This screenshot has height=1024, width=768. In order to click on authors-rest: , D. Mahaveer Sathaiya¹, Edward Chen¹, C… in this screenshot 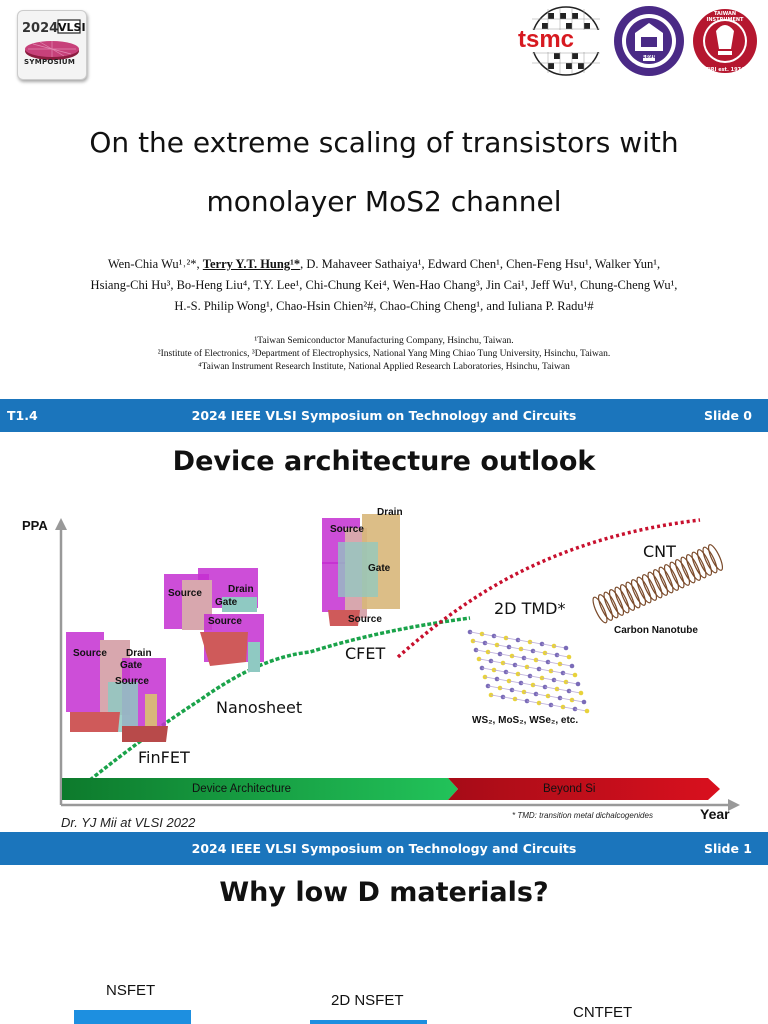, I will do `click(480, 264)`.